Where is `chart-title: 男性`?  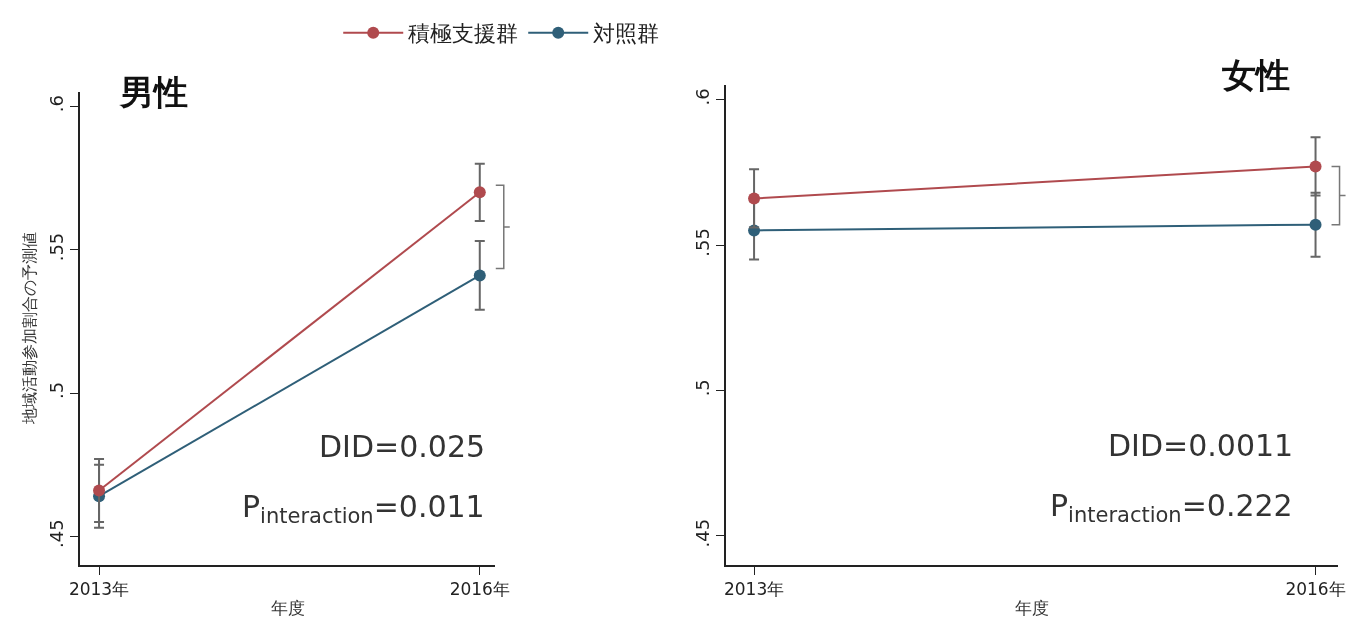 chart-title: 男性 is located at coordinates (153, 91).